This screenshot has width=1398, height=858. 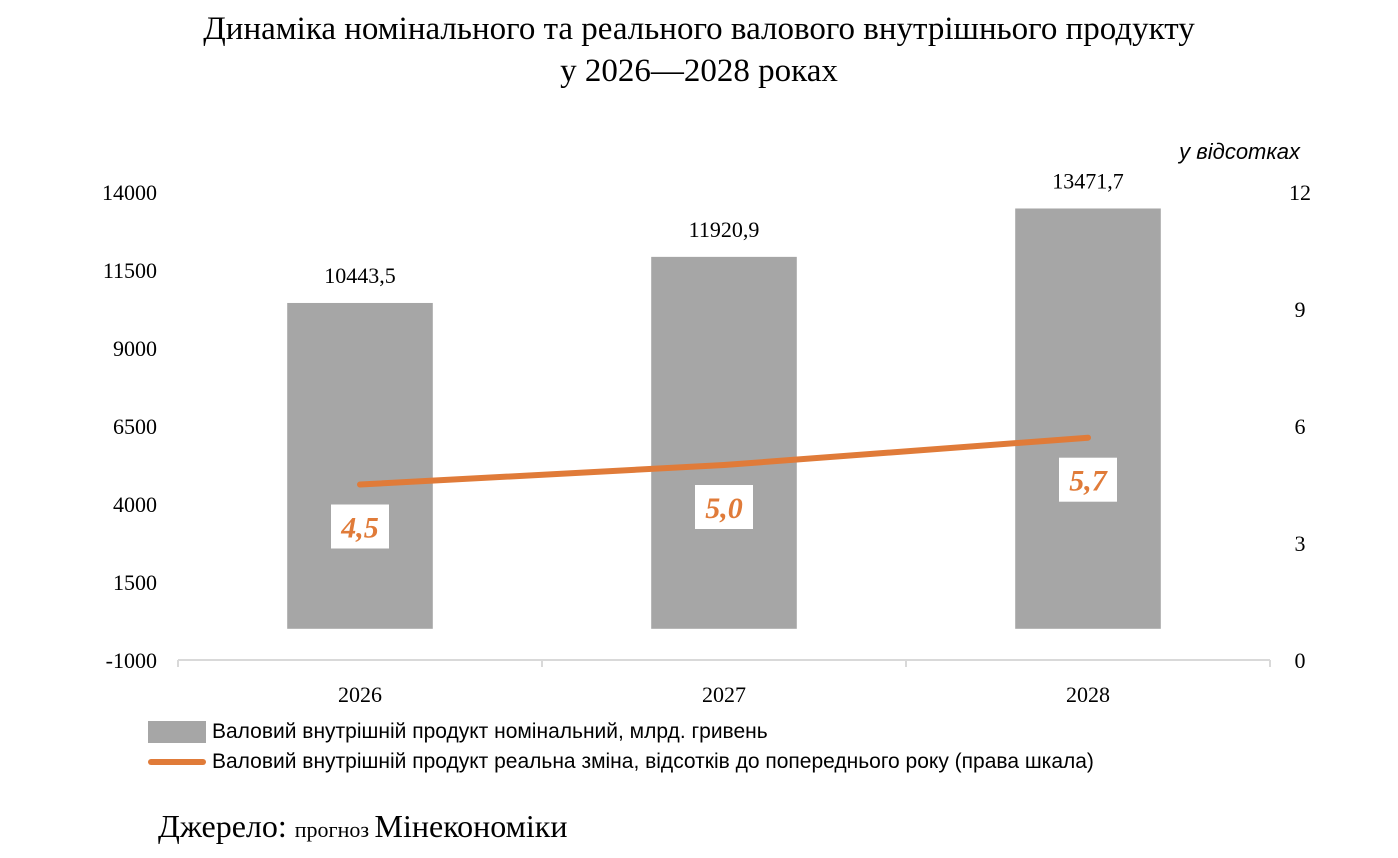 I want to click on line-series, so click(x=724, y=461).